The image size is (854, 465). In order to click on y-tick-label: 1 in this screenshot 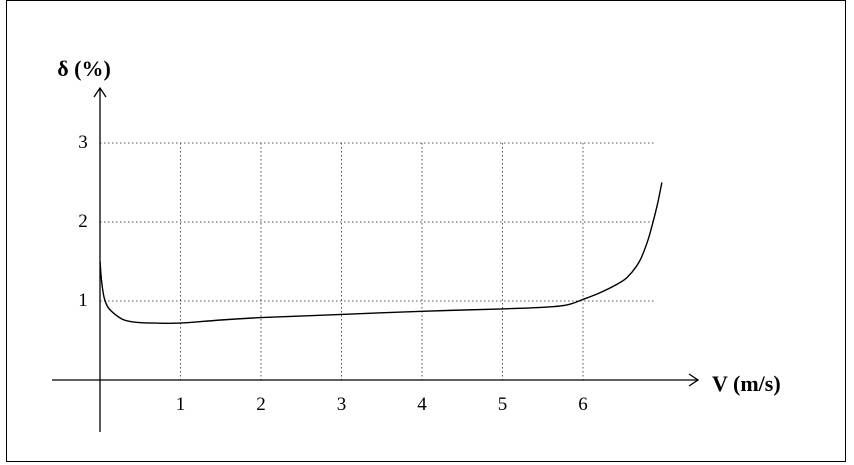, I will do `click(83, 300)`.